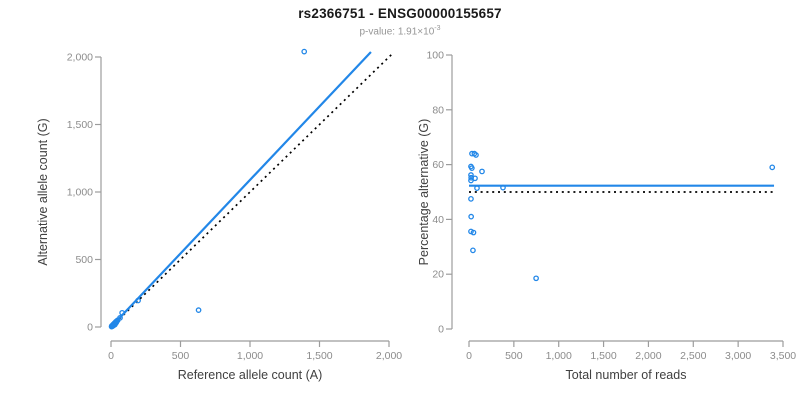 The image size is (800, 400). I want to click on p-value-base: p-value: 1.91×10, so click(397, 32).